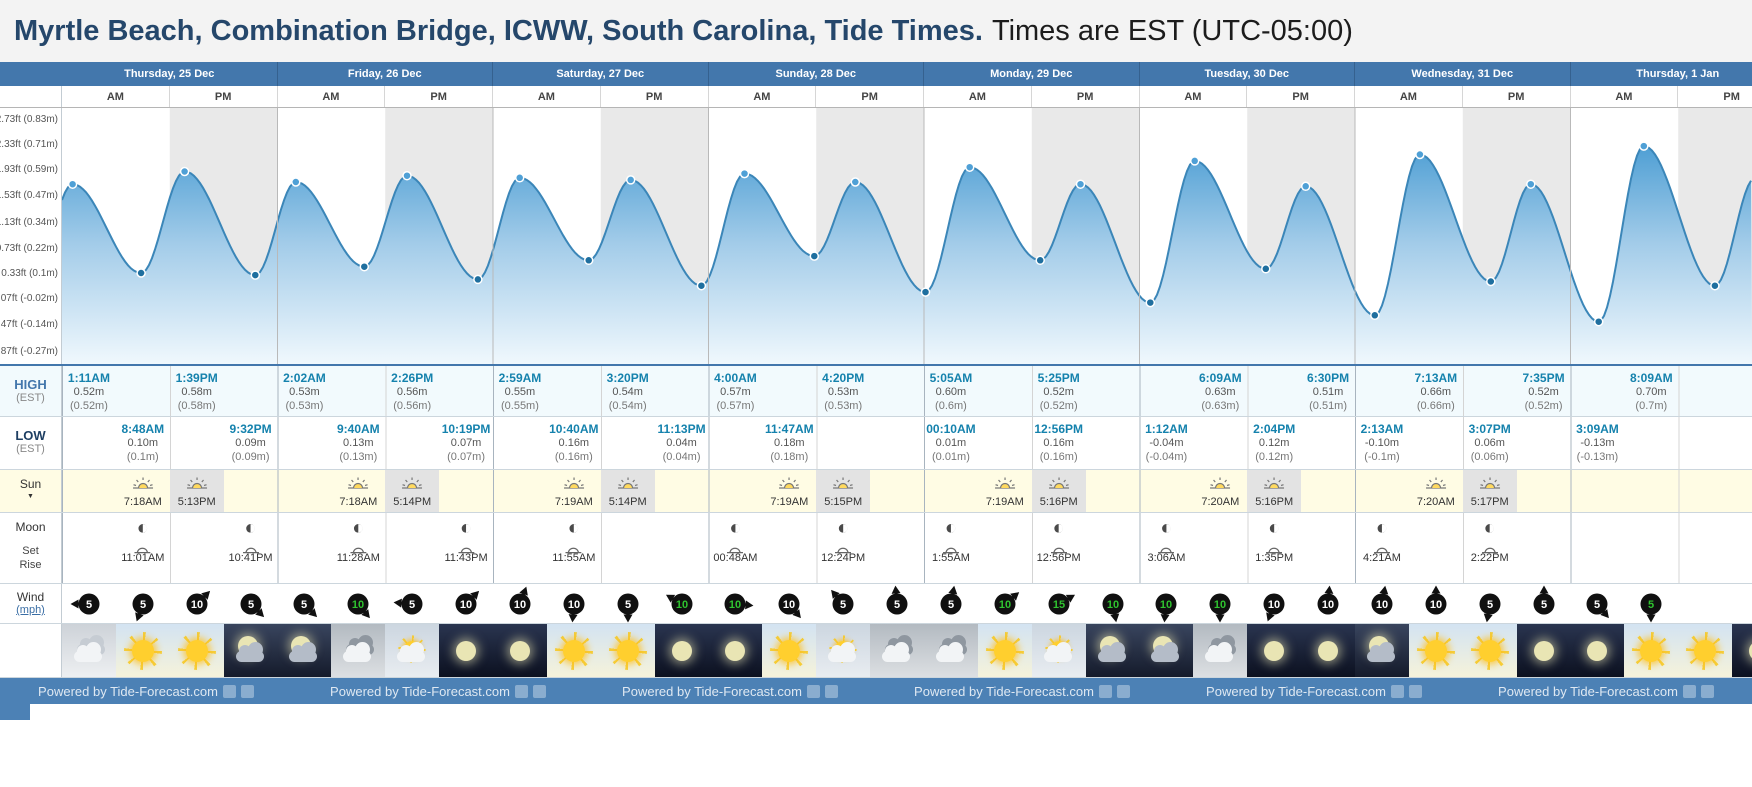 The image size is (1752, 787). Describe the element at coordinates (573, 443) in the screenshot. I see `low-tide-entry: 10:40AM 0.16m (0.16m)` at that location.